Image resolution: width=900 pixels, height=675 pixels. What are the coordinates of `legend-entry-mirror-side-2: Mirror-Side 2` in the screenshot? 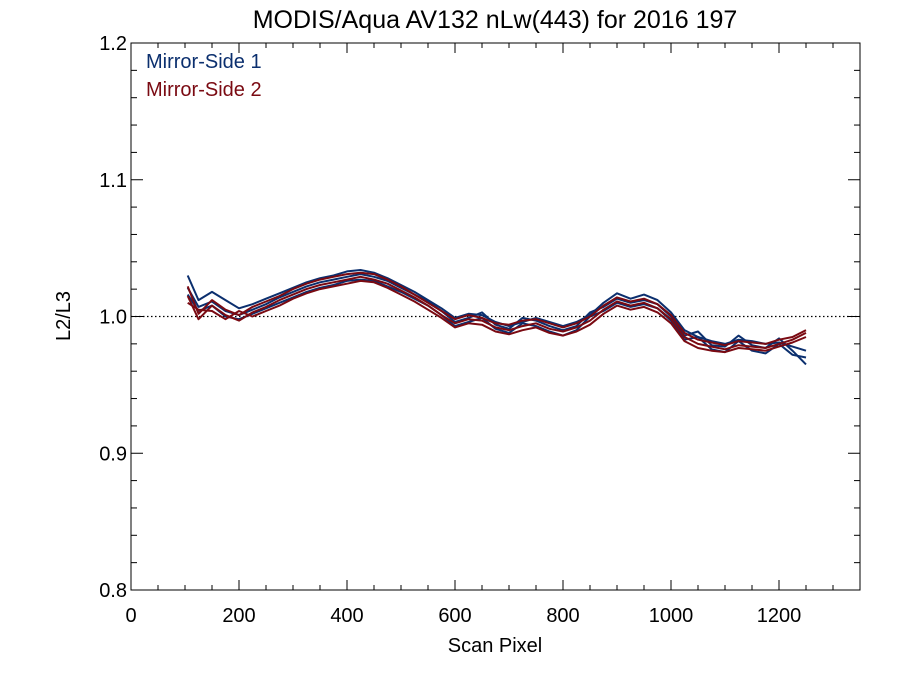 It's located at (204, 90).